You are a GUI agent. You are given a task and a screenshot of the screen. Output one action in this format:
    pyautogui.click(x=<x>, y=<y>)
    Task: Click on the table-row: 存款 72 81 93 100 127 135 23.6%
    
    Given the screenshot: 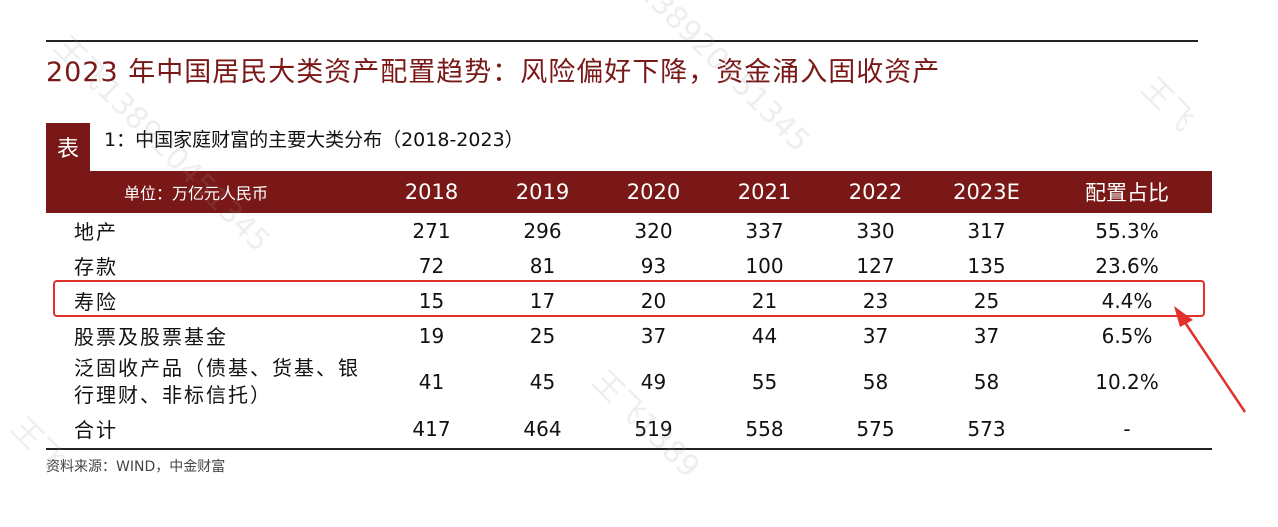 What is the action you would take?
    pyautogui.click(x=629, y=265)
    